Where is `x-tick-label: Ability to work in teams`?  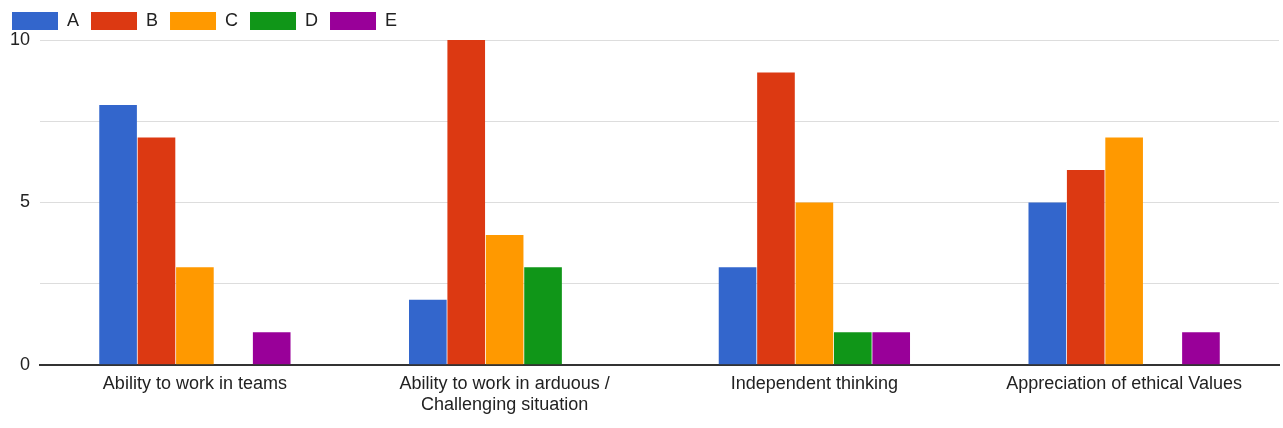 x-tick-label: Ability to work in teams is located at coordinates (194, 382).